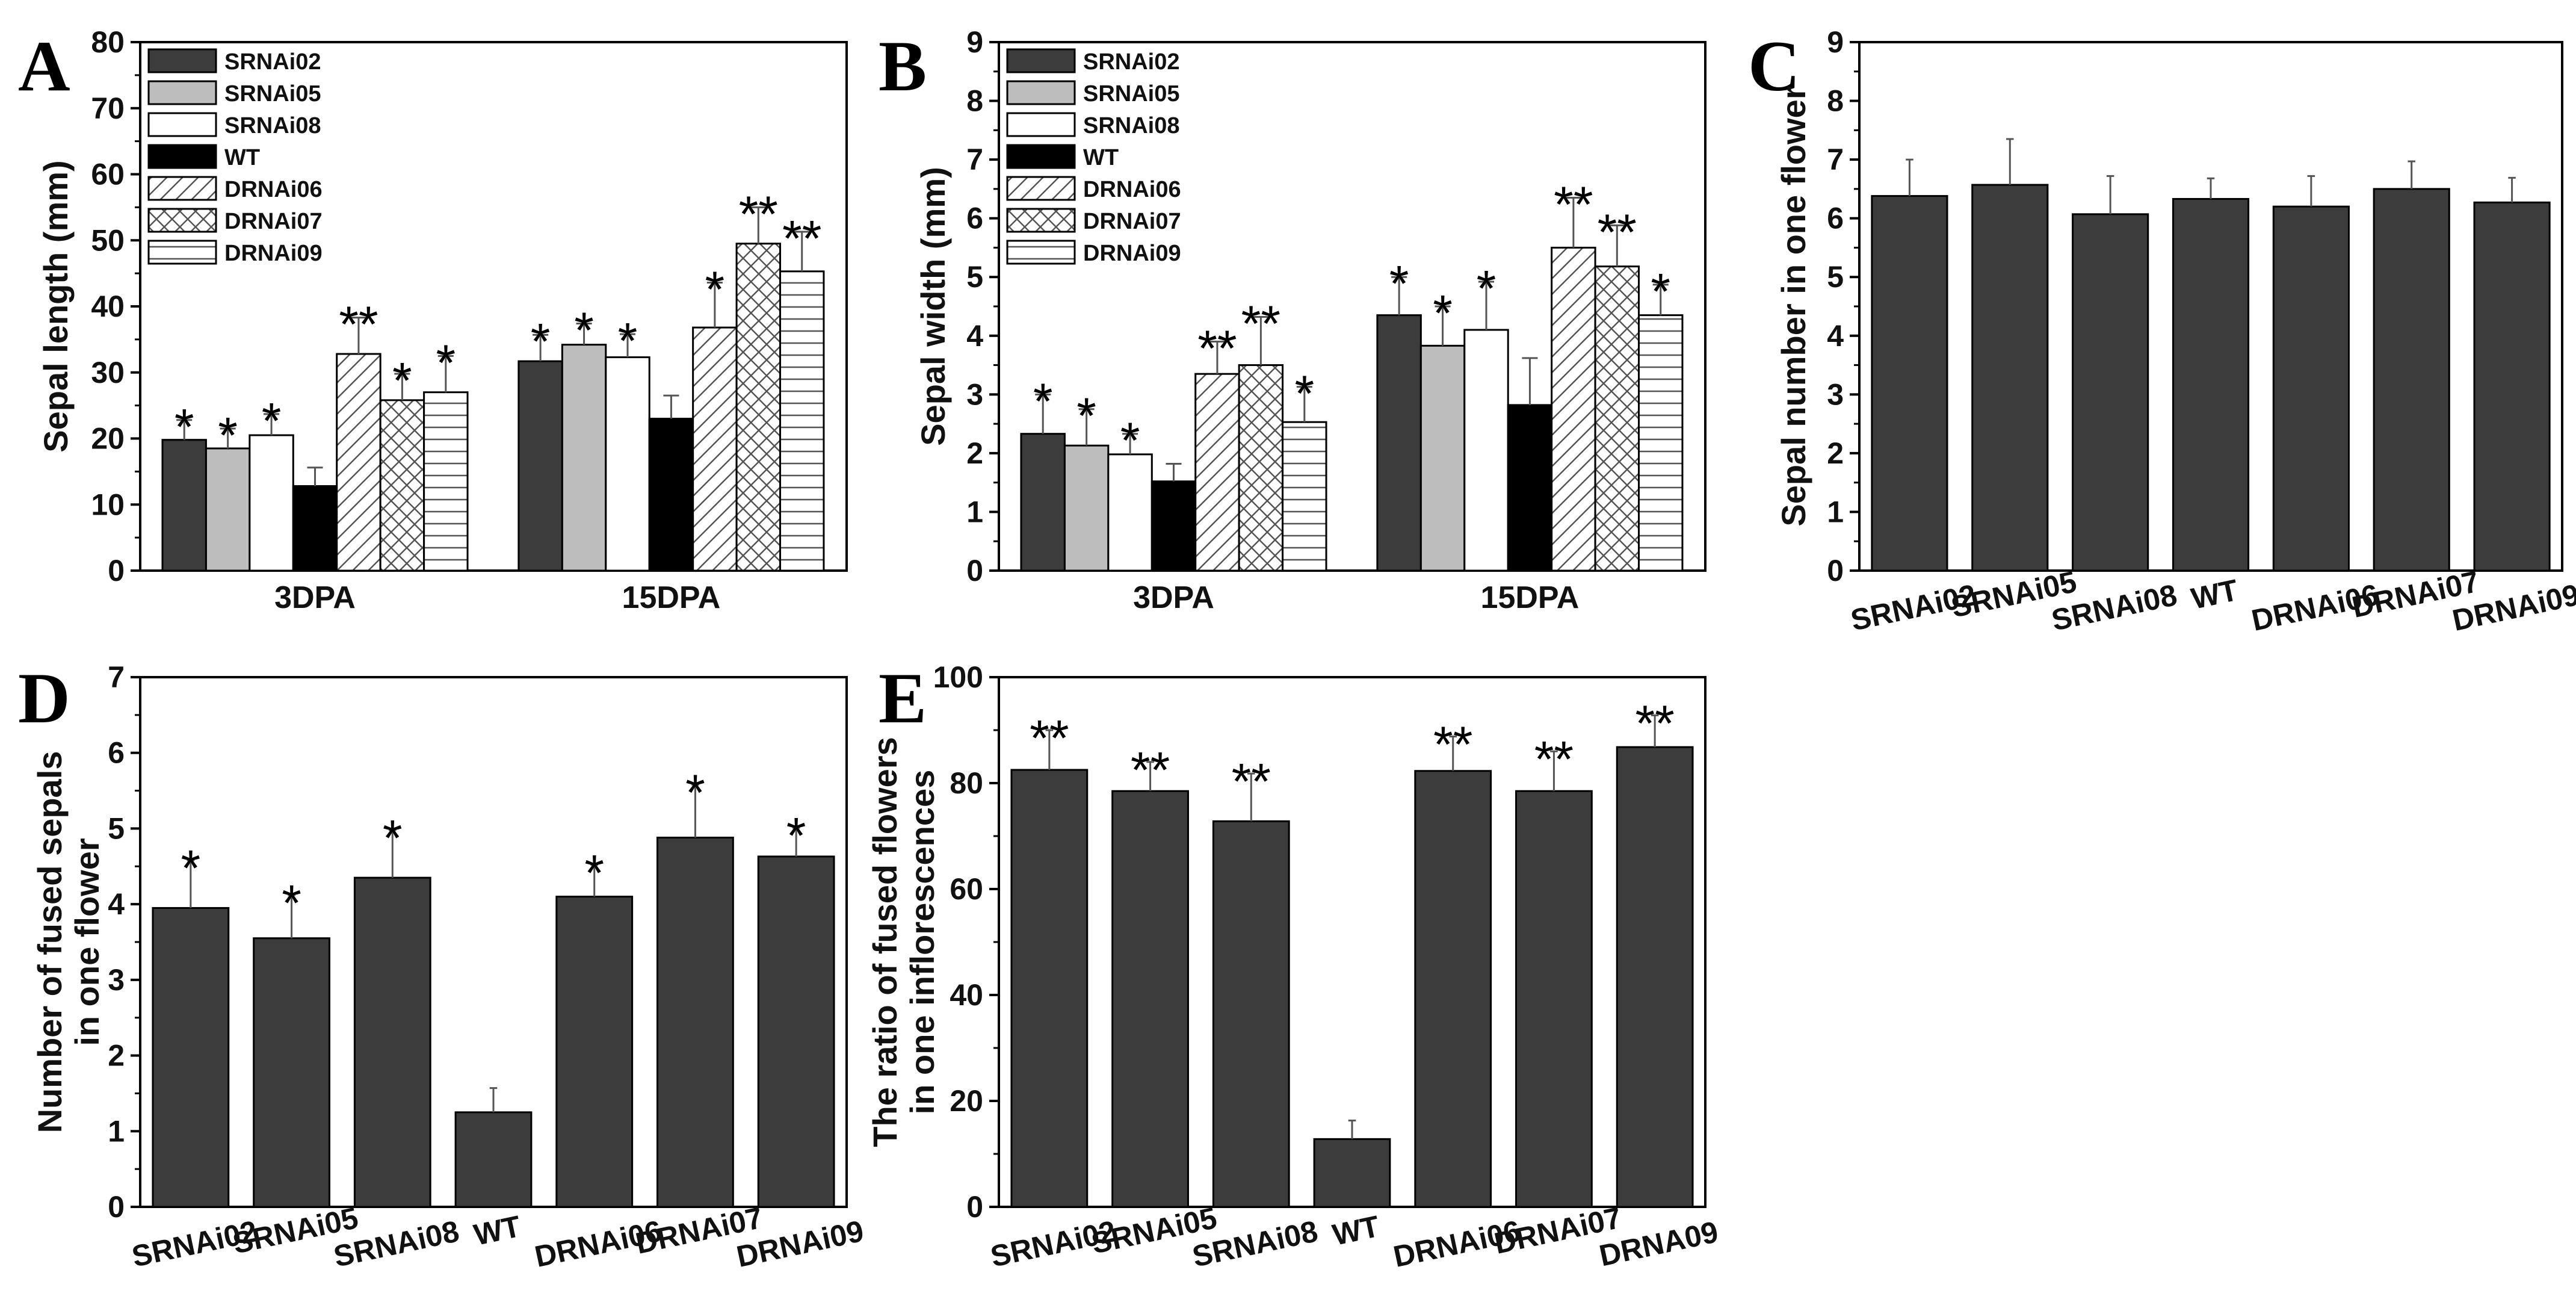 The width and height of the screenshot is (2576, 1311). What do you see at coordinates (903, 698) in the screenshot?
I see `panel-letter: E` at bounding box center [903, 698].